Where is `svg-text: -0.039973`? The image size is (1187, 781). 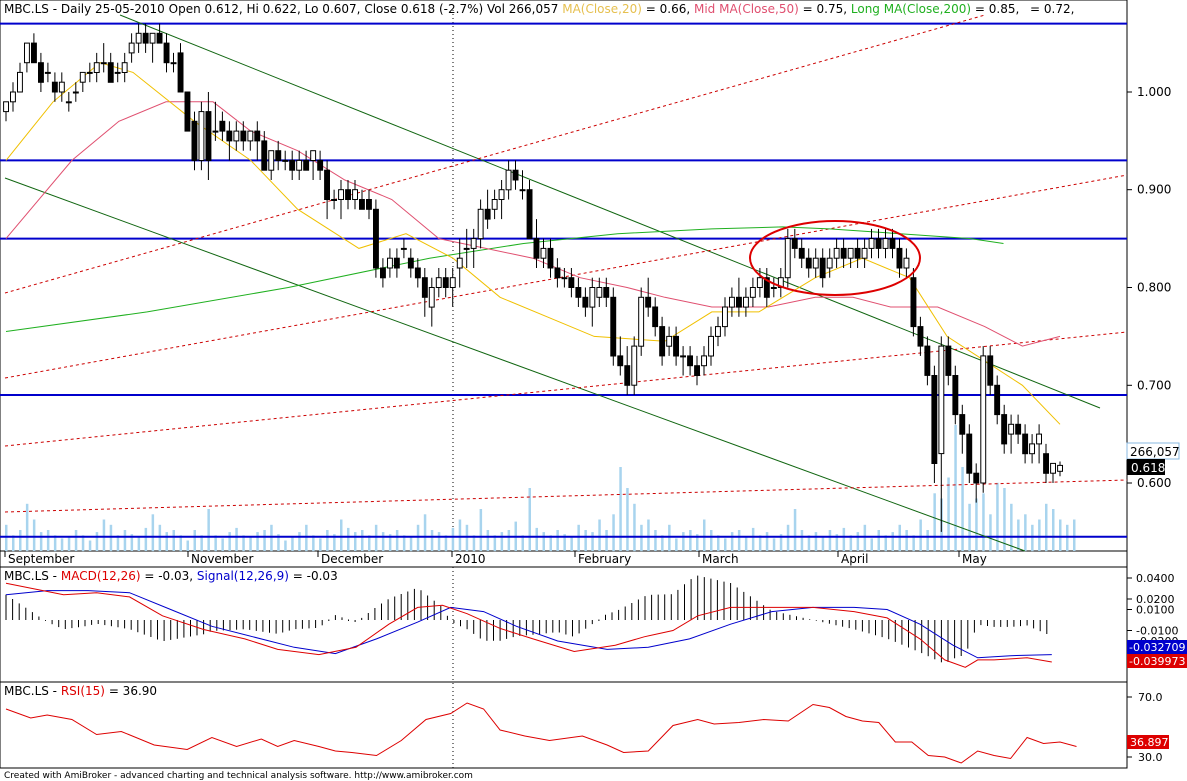 svg-text: -0.039973 is located at coordinates (1157, 661).